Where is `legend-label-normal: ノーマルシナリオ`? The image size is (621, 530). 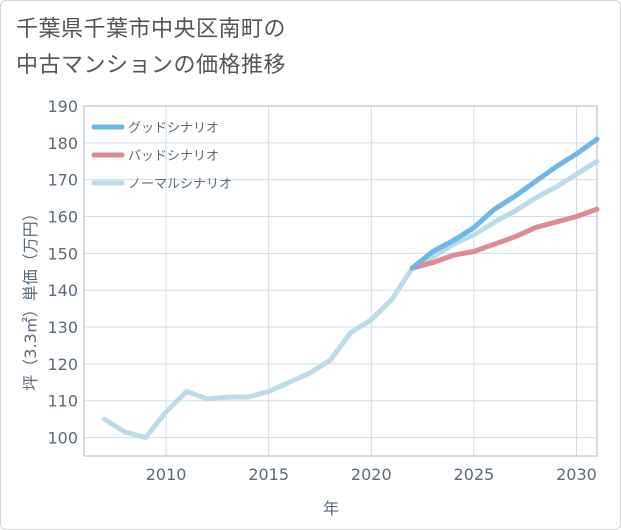 legend-label-normal: ノーマルシナリオ is located at coordinates (180, 184).